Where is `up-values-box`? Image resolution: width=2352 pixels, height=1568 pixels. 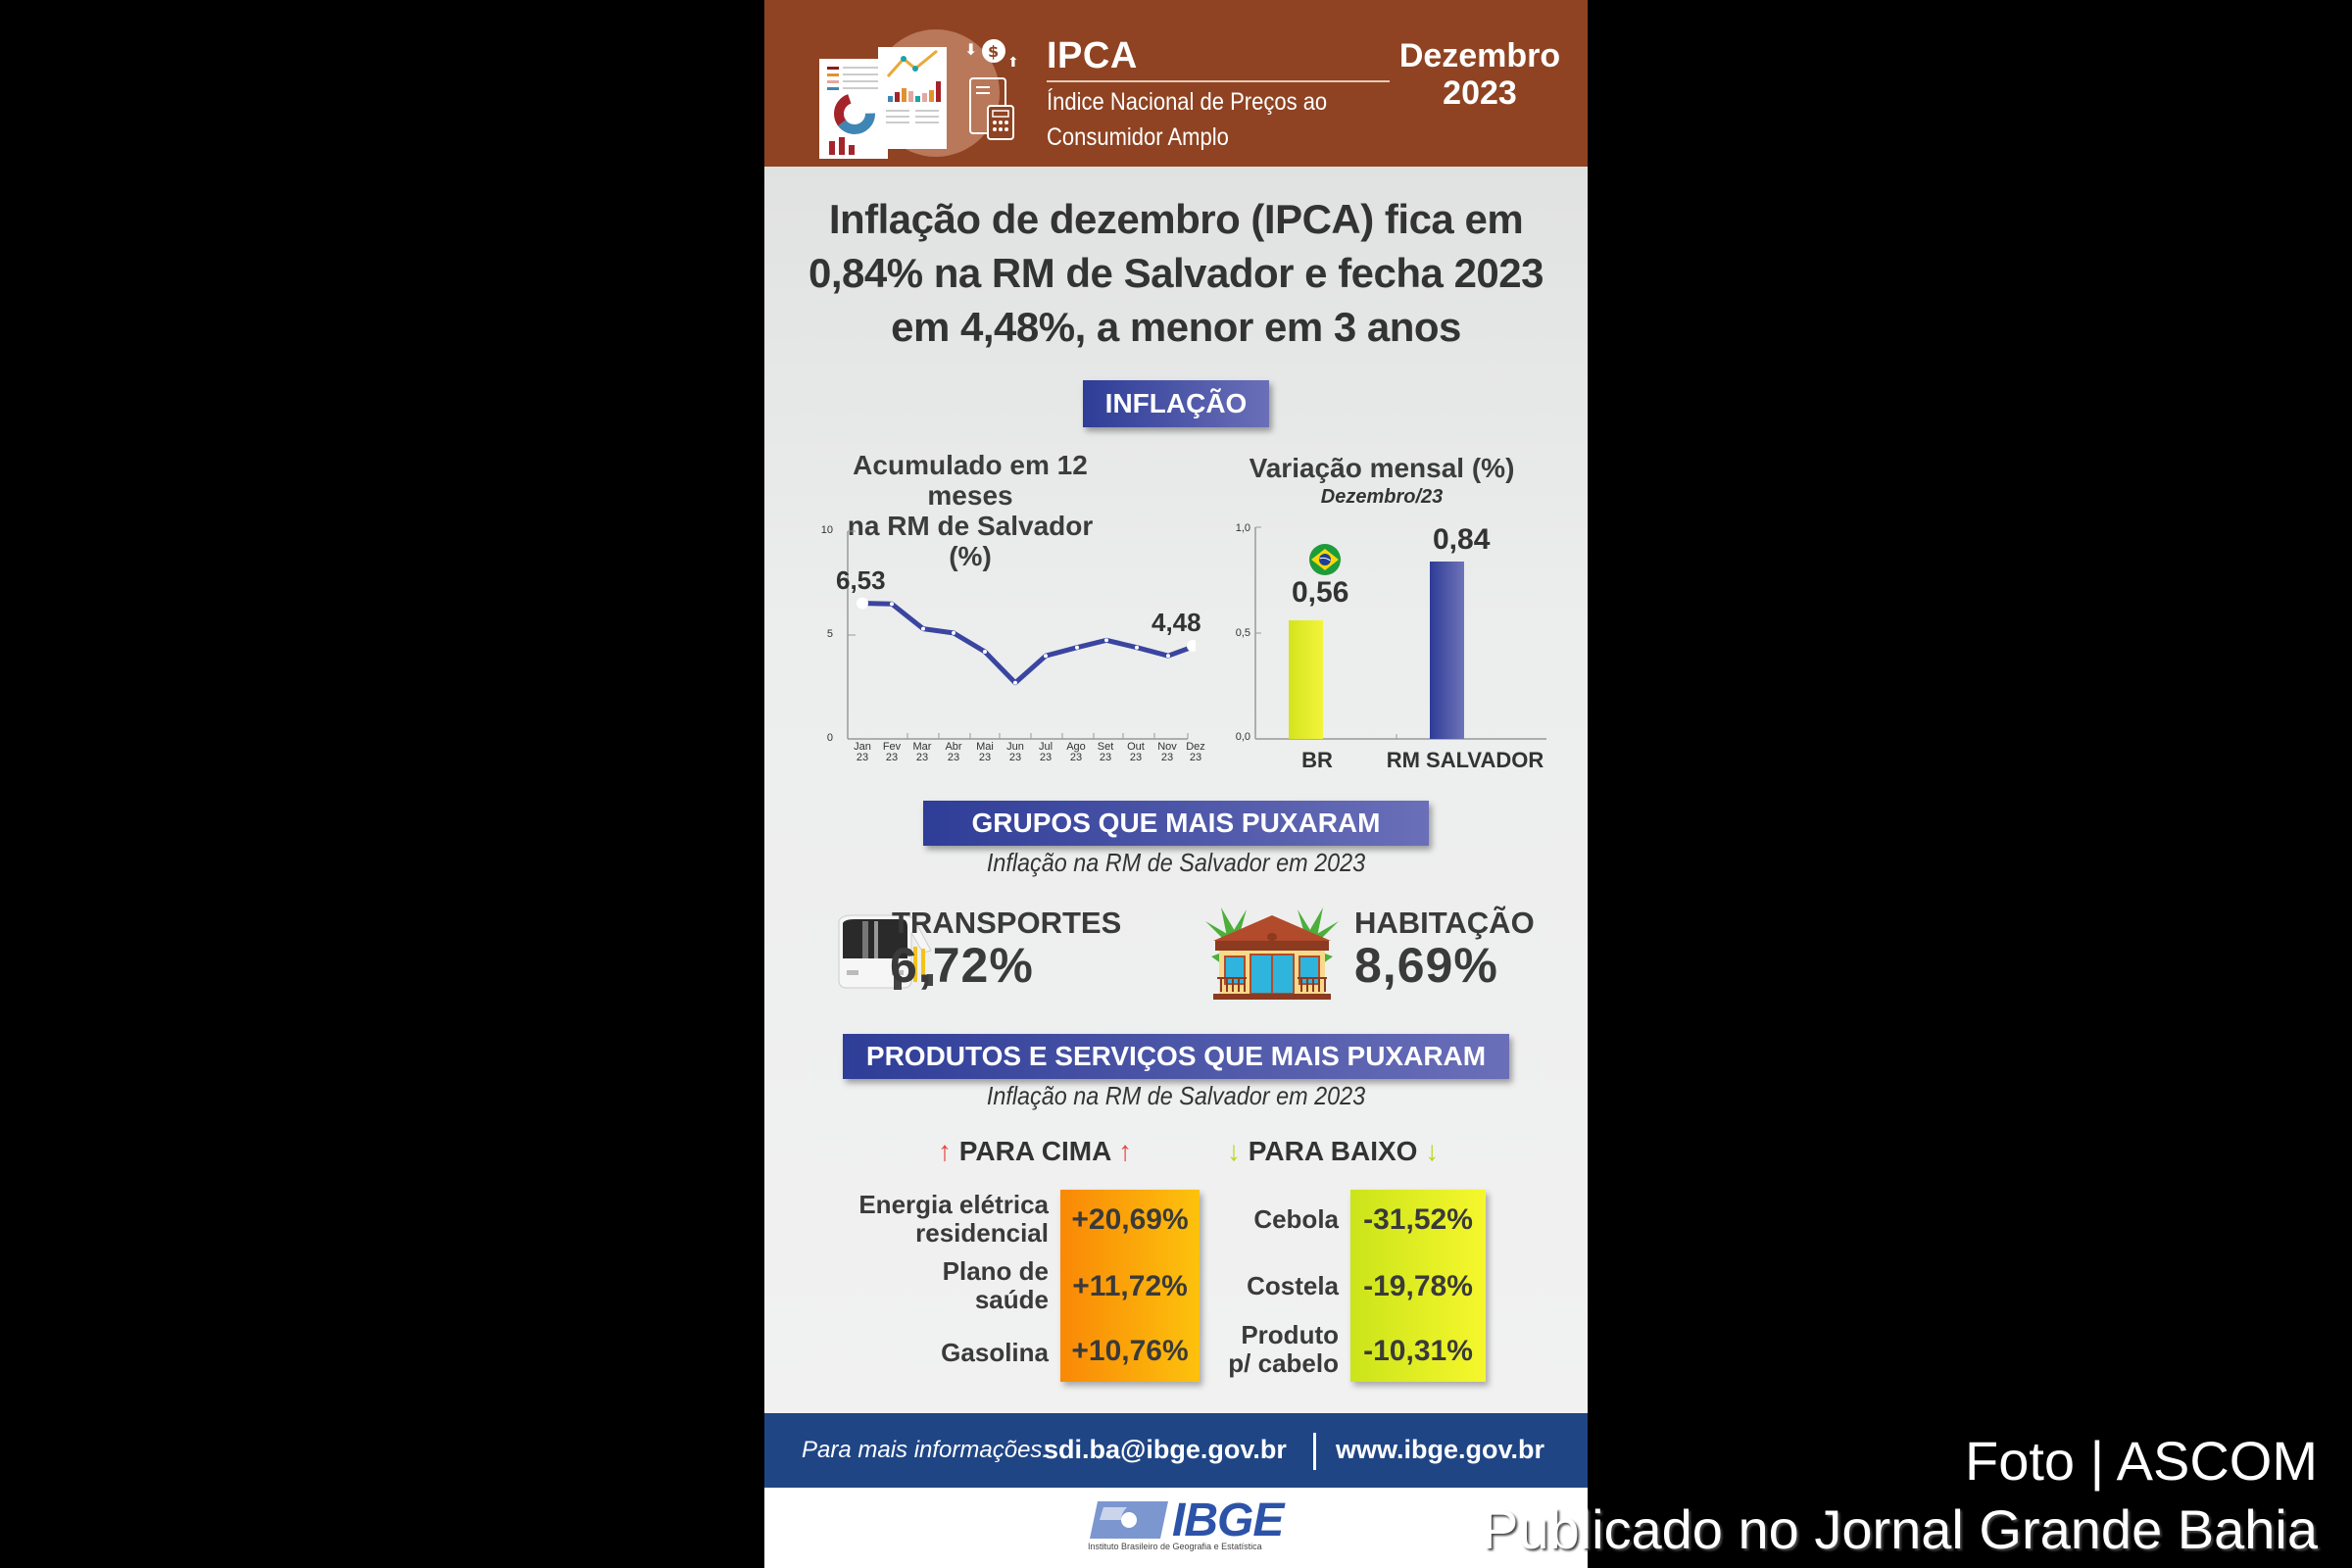
up-values-box is located at coordinates (1130, 1286).